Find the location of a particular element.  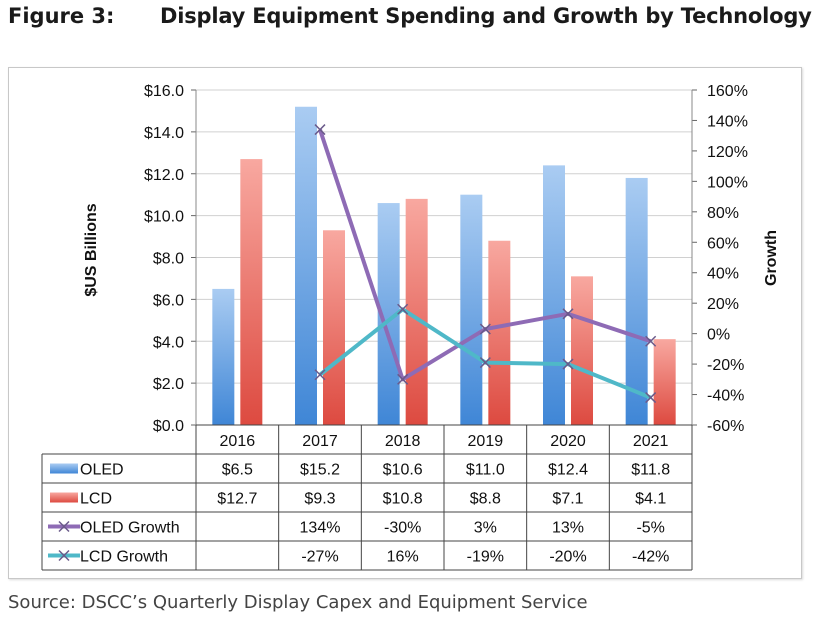

y-tick-label: $4.0 is located at coordinates (168, 342).